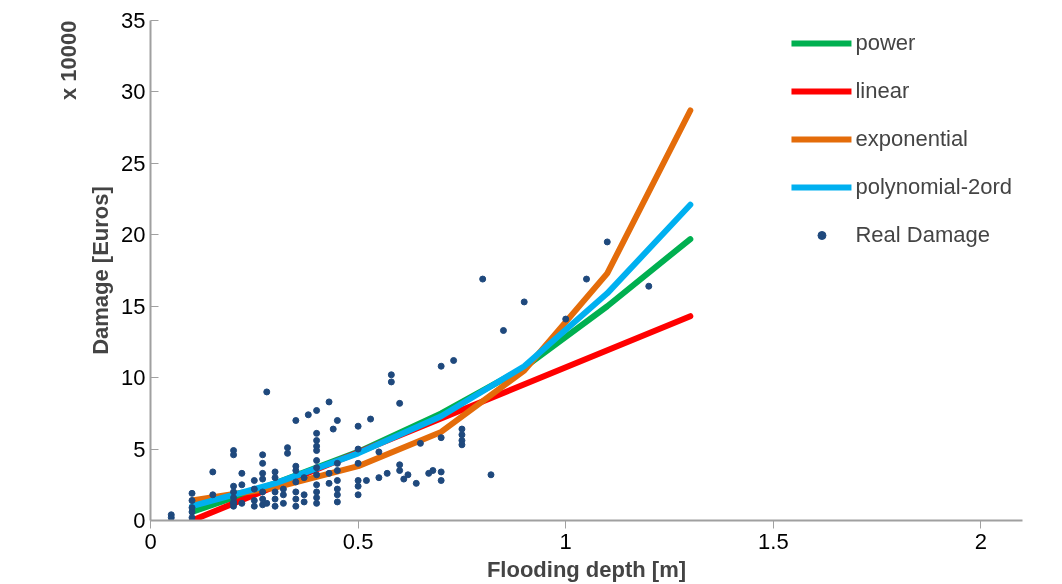 The width and height of the screenshot is (1062, 584). Describe the element at coordinates (133, 306) in the screenshot. I see `y-tick-label: 15` at that location.